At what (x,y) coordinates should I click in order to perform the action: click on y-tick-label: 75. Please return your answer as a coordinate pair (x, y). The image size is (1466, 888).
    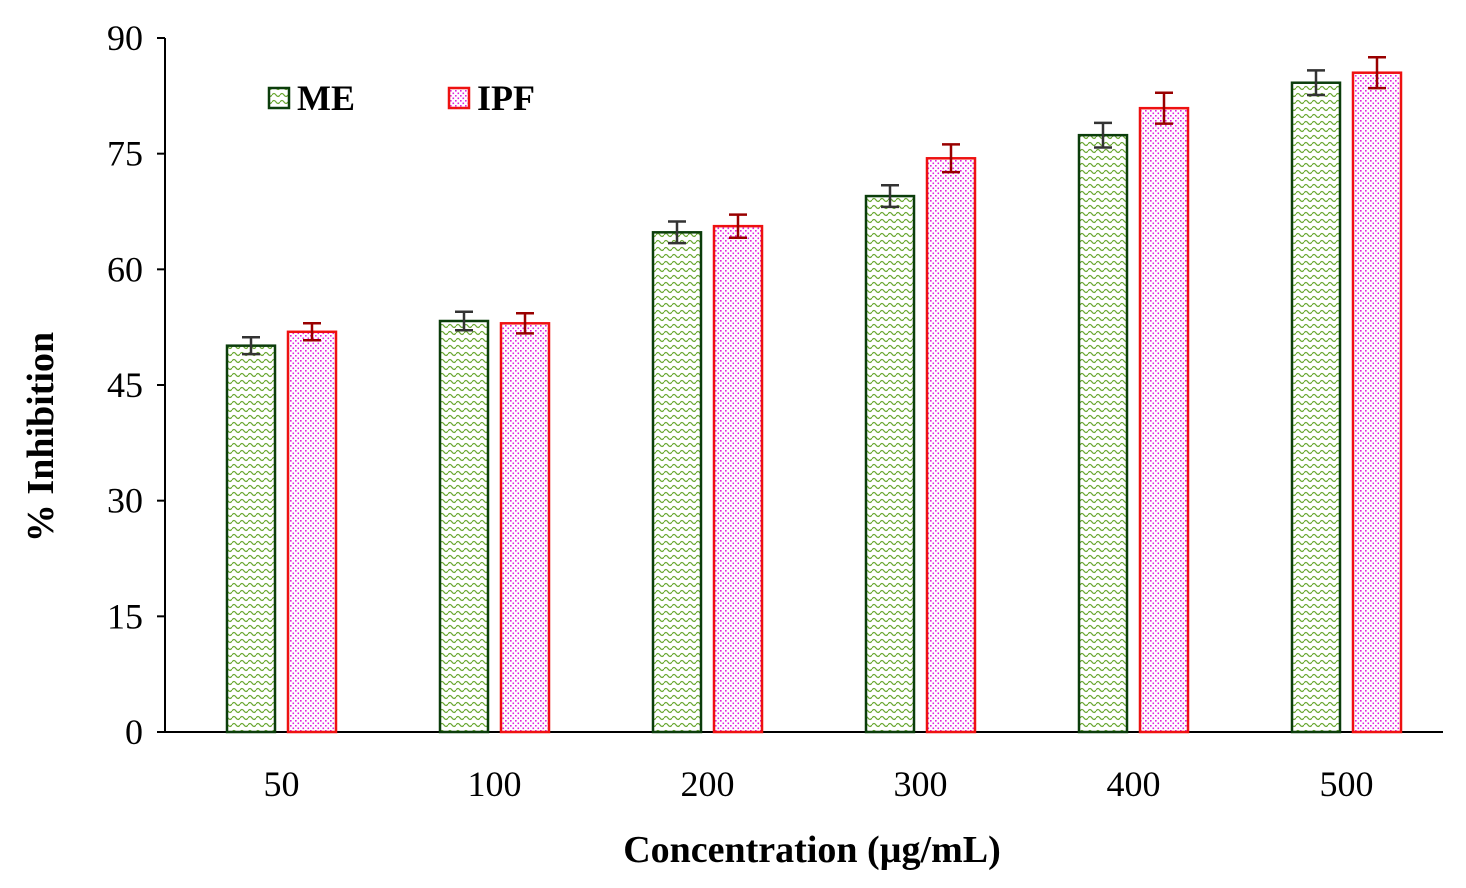
    Looking at the image, I should click on (125, 154).